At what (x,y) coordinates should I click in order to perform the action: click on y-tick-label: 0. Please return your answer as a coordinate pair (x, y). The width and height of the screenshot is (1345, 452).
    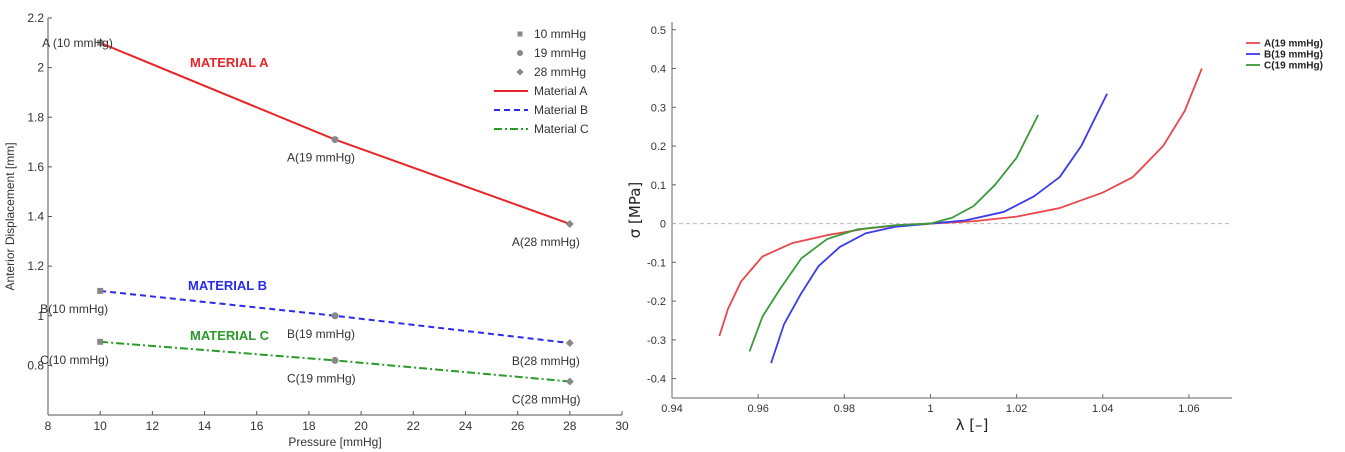
    Looking at the image, I should click on (663, 225).